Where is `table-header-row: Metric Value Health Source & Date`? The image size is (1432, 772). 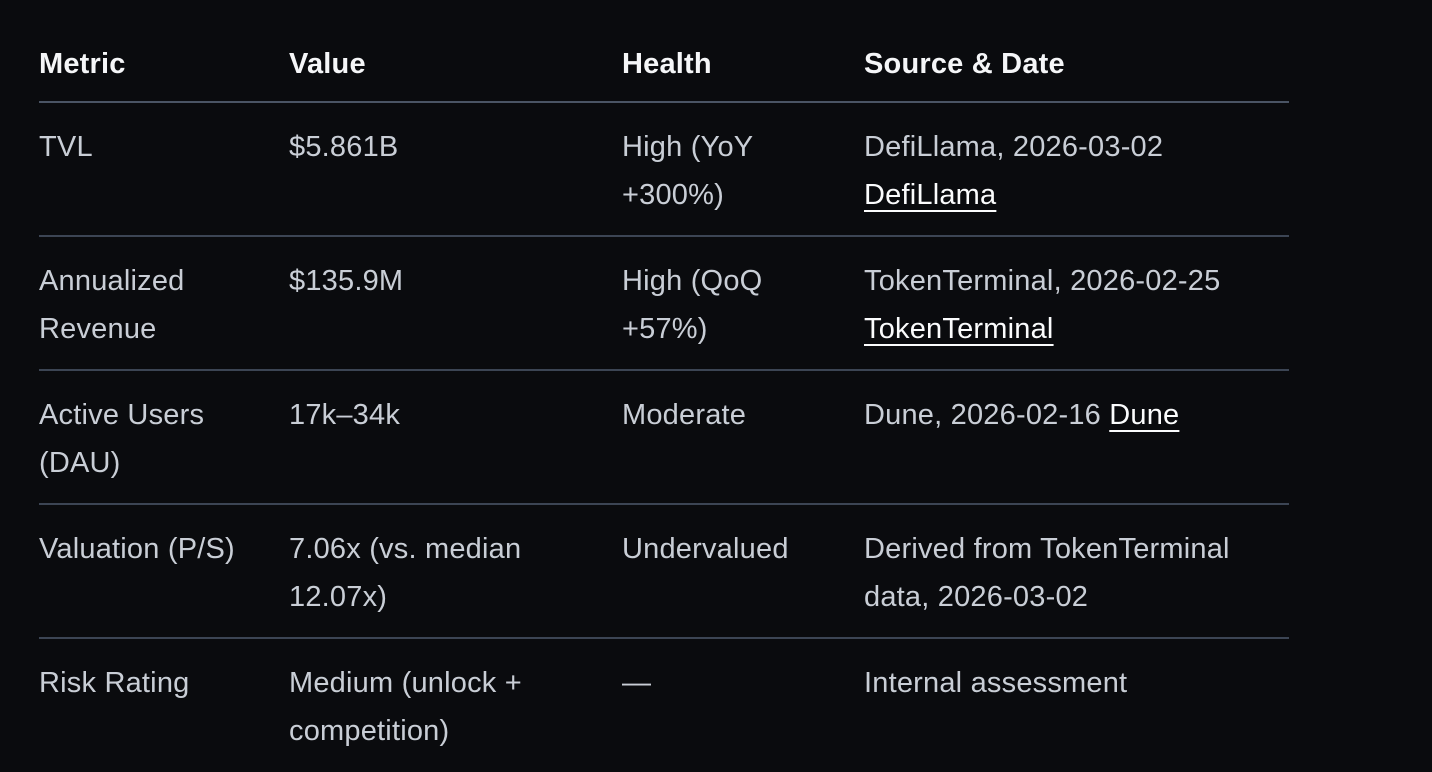
table-header-row: Metric Value Health Source & Date is located at coordinates (664, 71).